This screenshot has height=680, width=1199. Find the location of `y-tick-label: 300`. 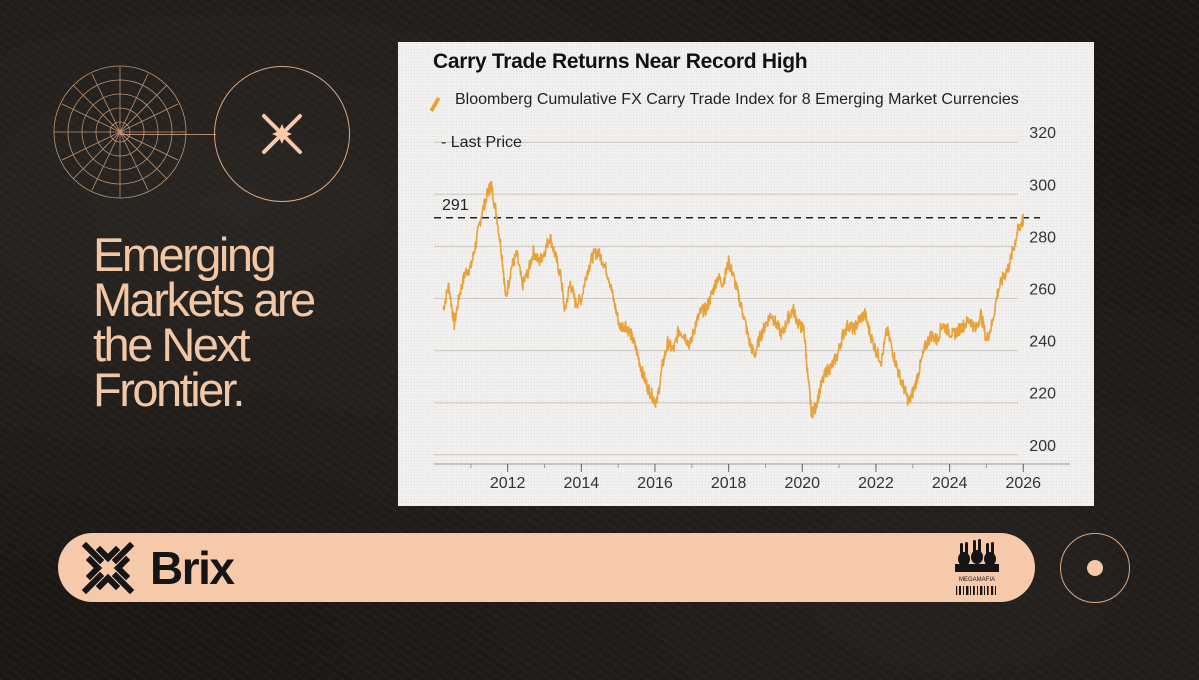

y-tick-label: 300 is located at coordinates (1042, 185).